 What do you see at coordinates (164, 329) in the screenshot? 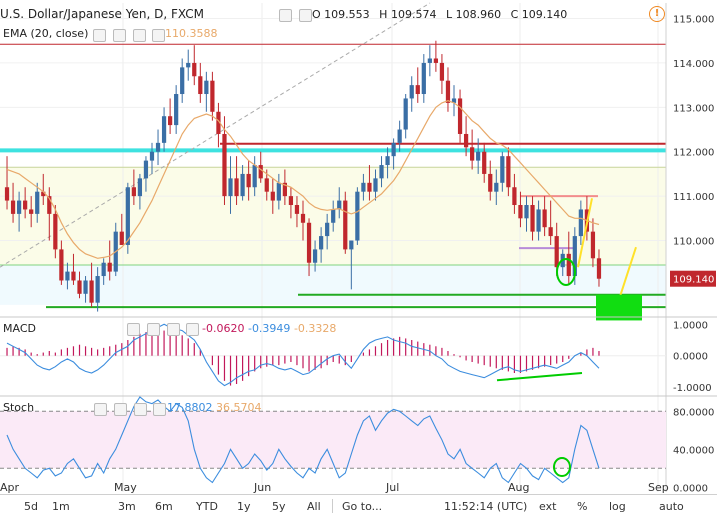
I see `macd-controls` at bounding box center [164, 329].